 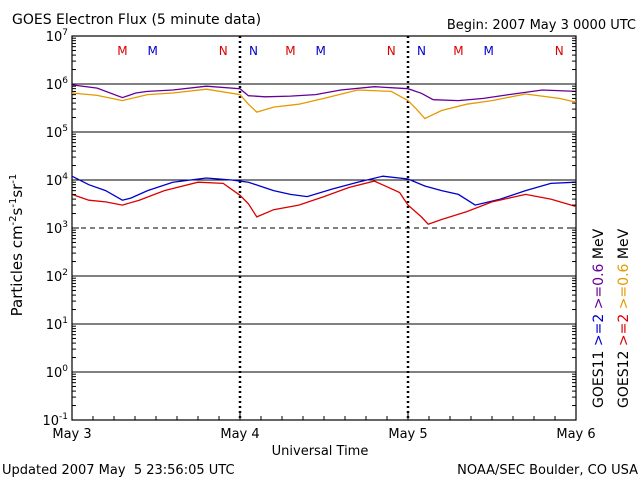 I want to click on y-tick-label: 10³, so click(x=57, y=228).